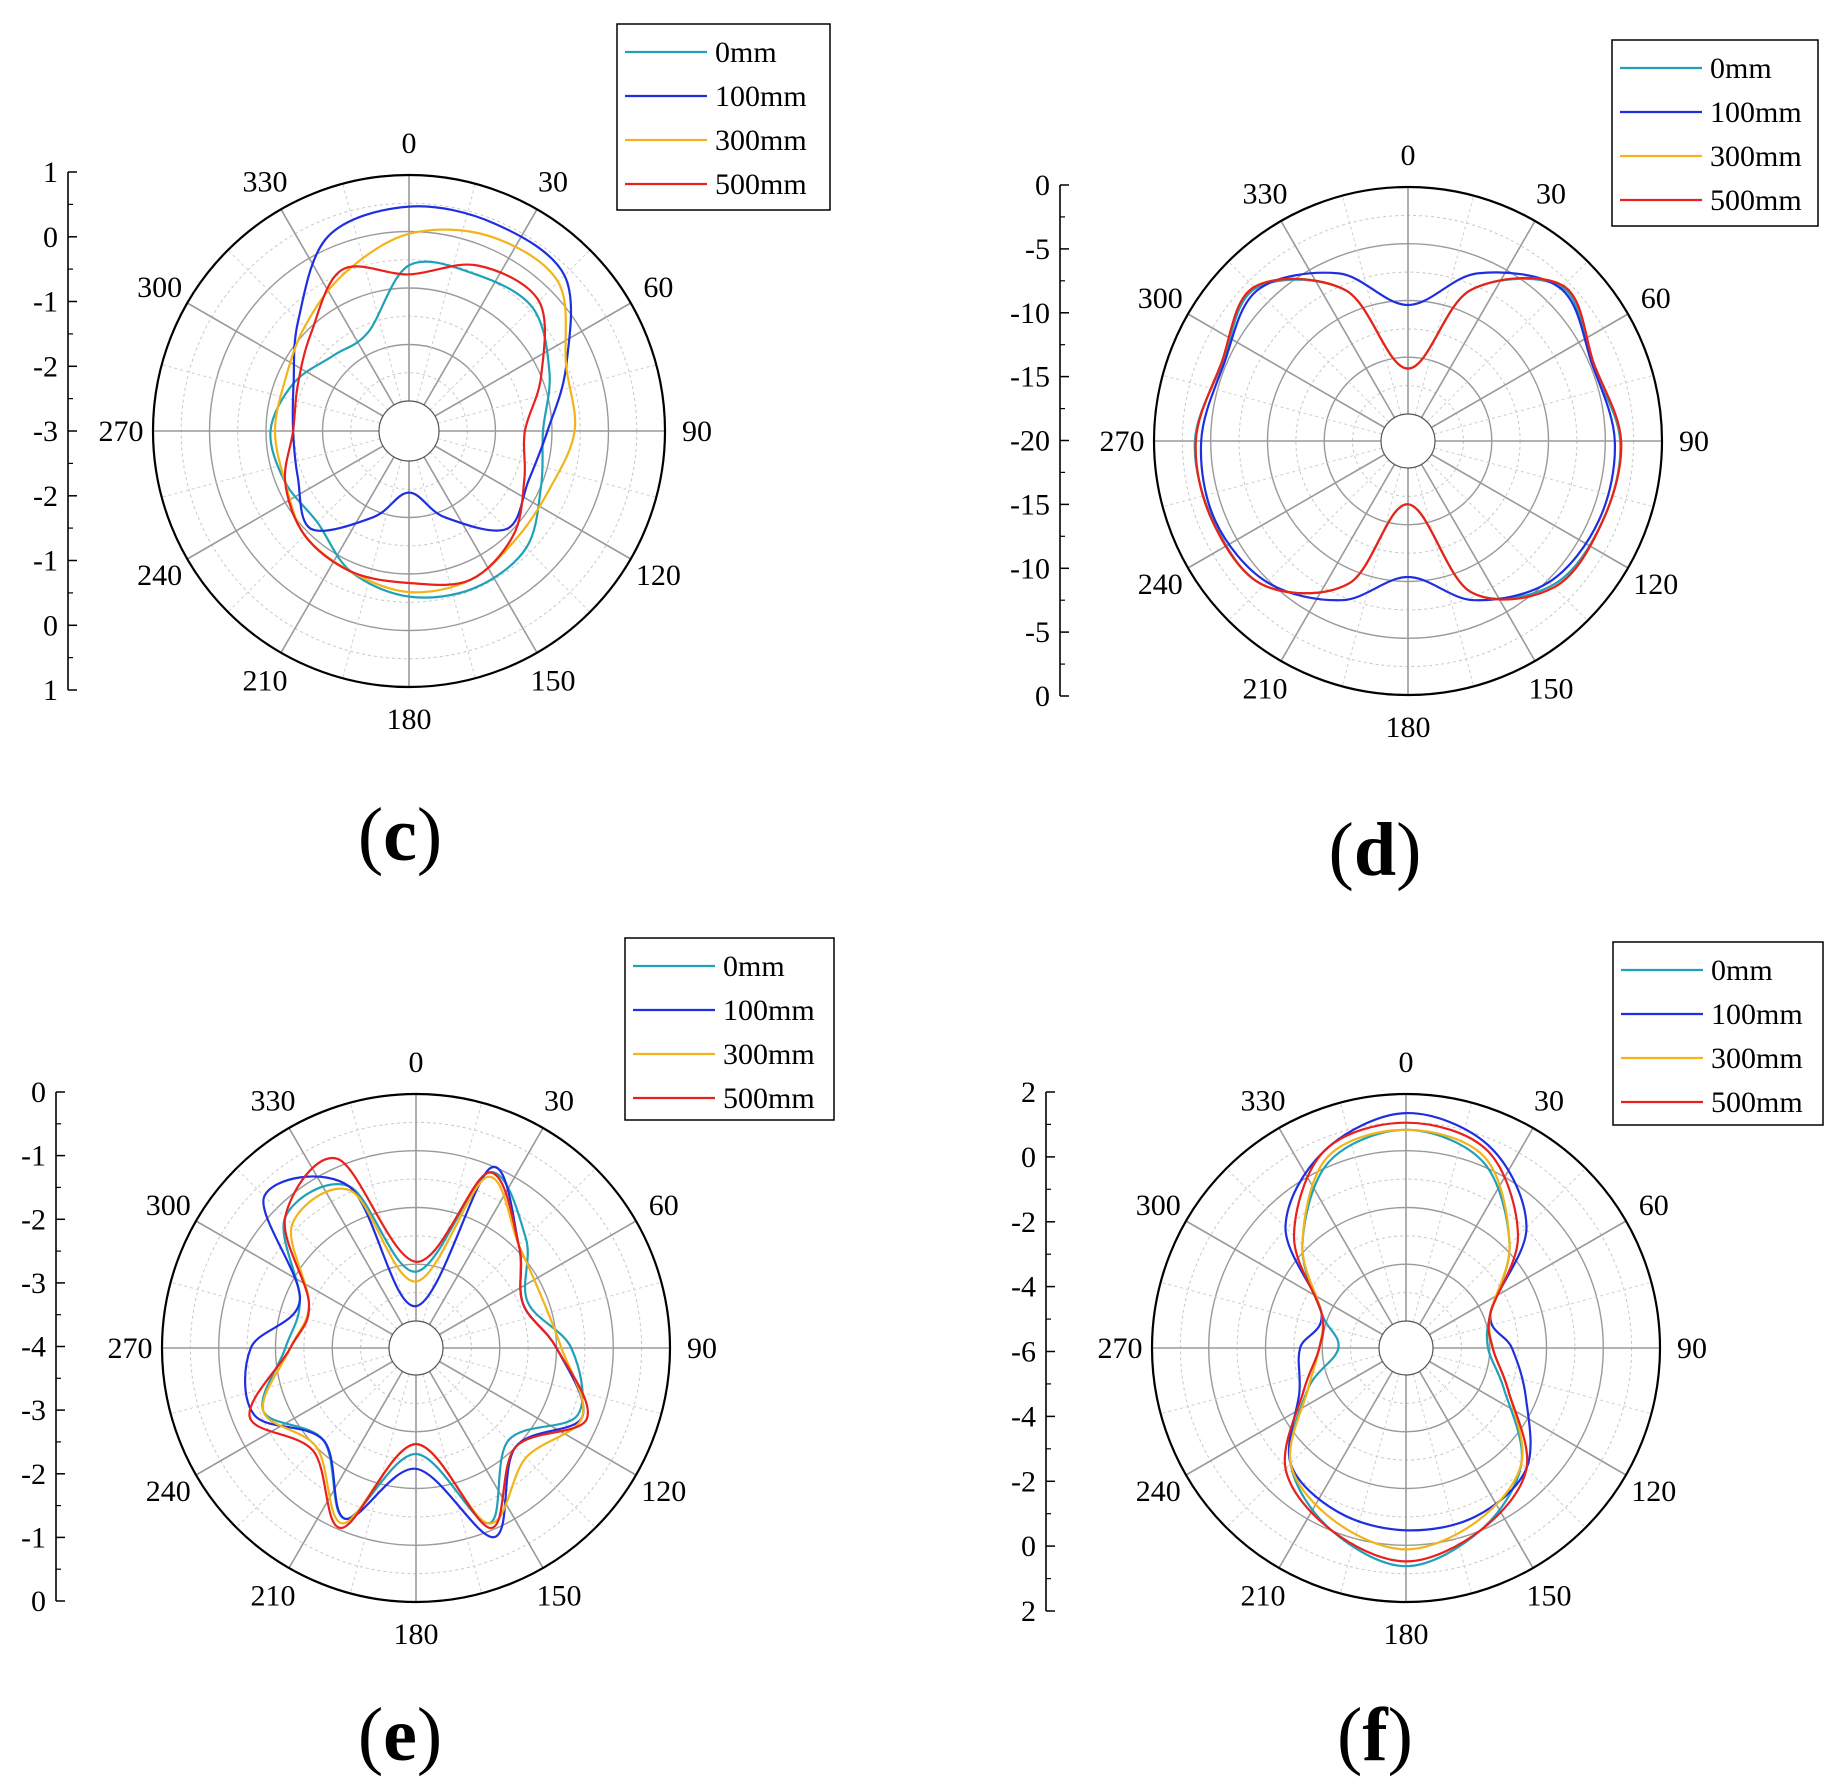  Describe the element at coordinates (1408, 441) in the screenshot. I see `polar-grid` at that location.